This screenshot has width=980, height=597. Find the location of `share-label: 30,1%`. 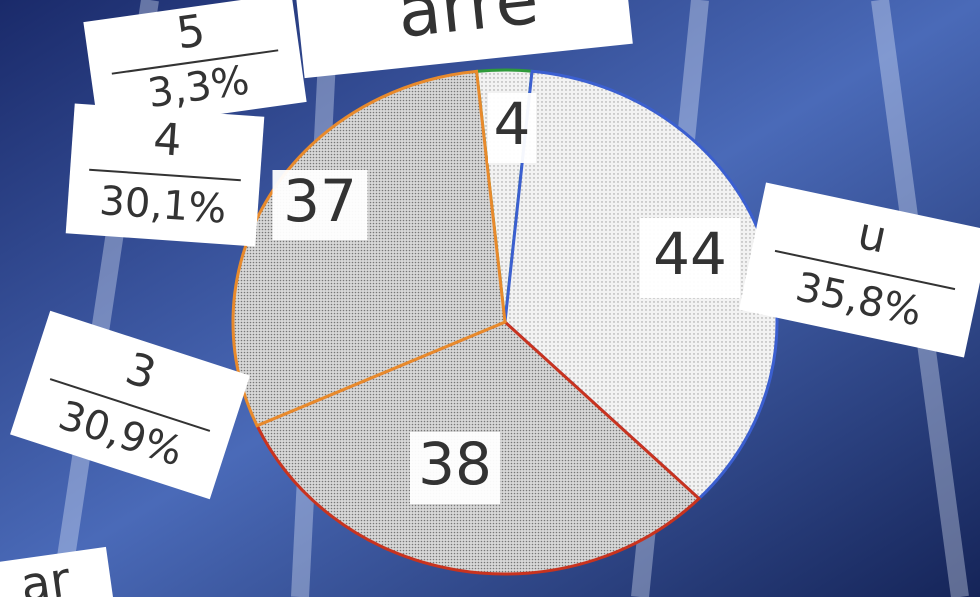

share-label: 30,1% is located at coordinates (163, 205).